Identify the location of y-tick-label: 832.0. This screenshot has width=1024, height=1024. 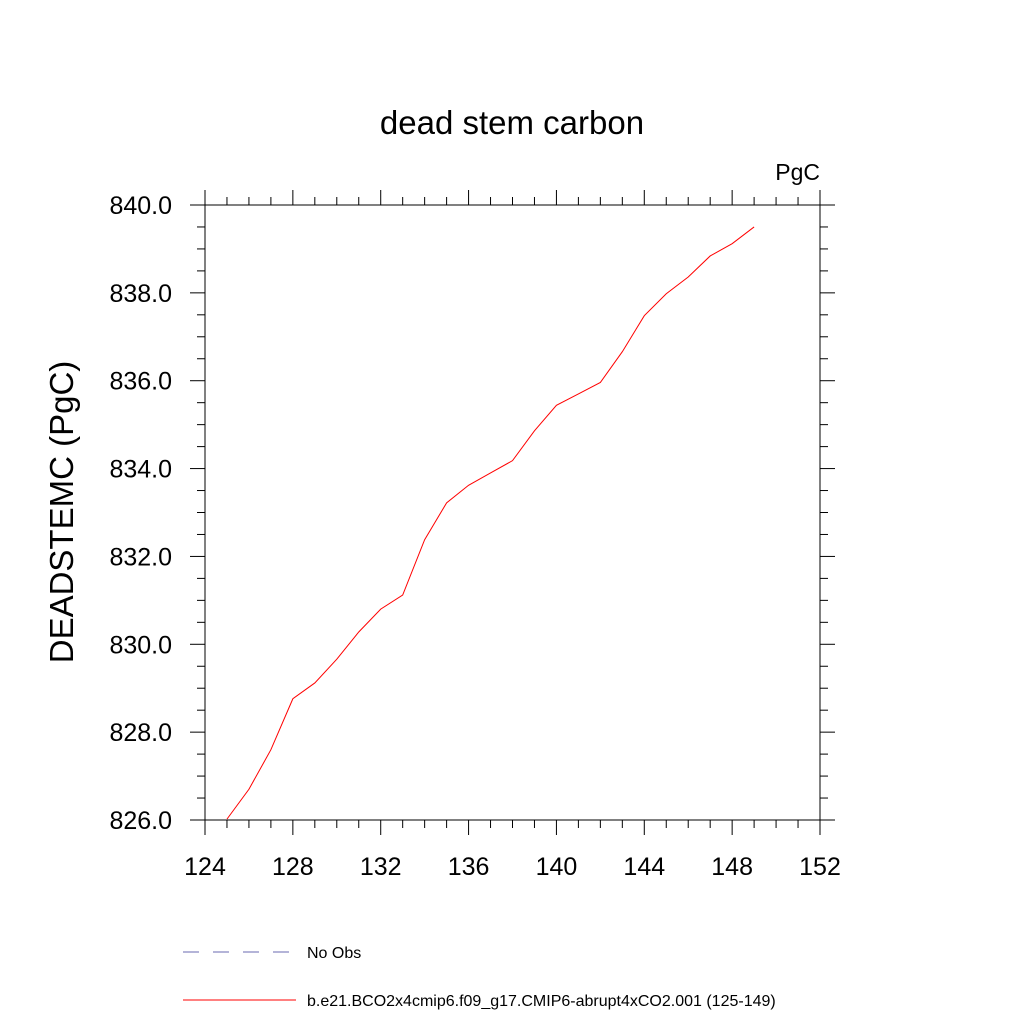
(140, 557).